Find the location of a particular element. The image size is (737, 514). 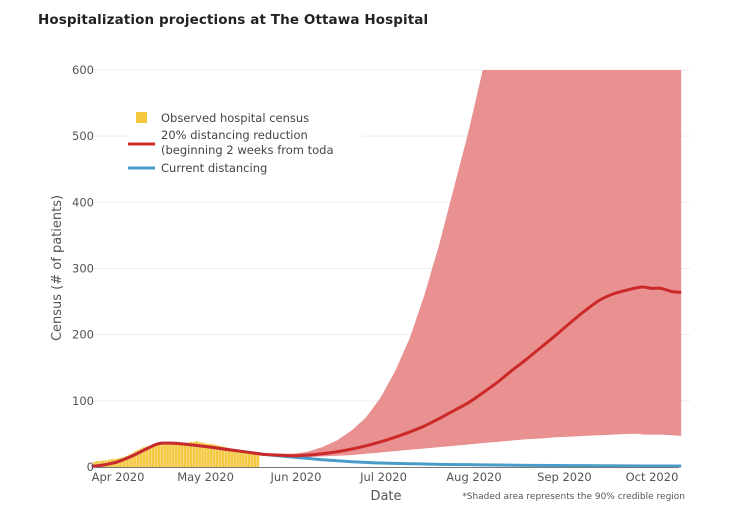

legend-swatch-observed is located at coordinates (141, 117).